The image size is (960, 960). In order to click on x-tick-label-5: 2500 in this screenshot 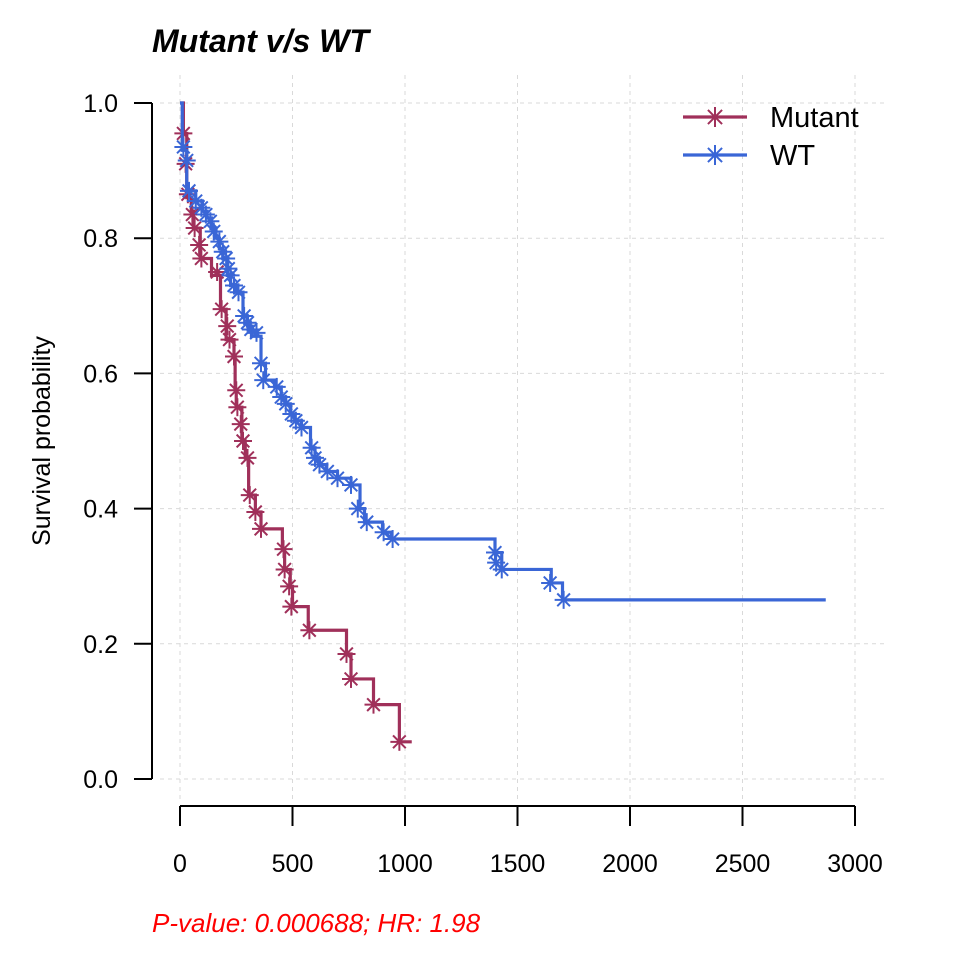, I will do `click(743, 864)`.